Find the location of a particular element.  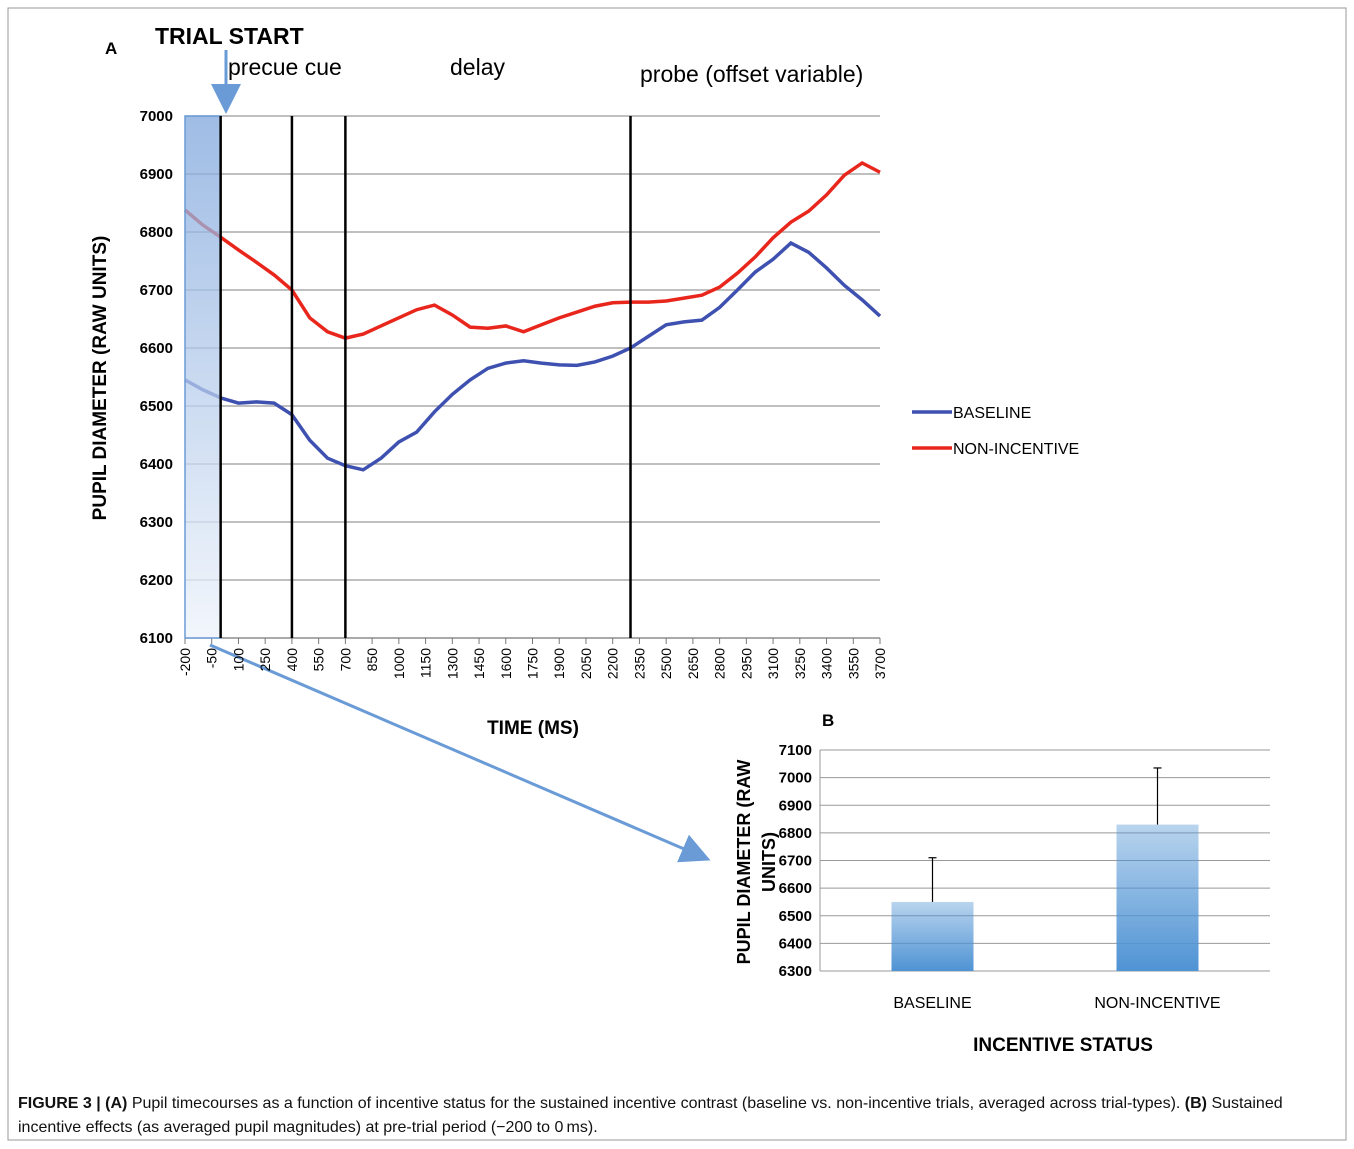

x-tick-label: 1300 is located at coordinates (452, 663).